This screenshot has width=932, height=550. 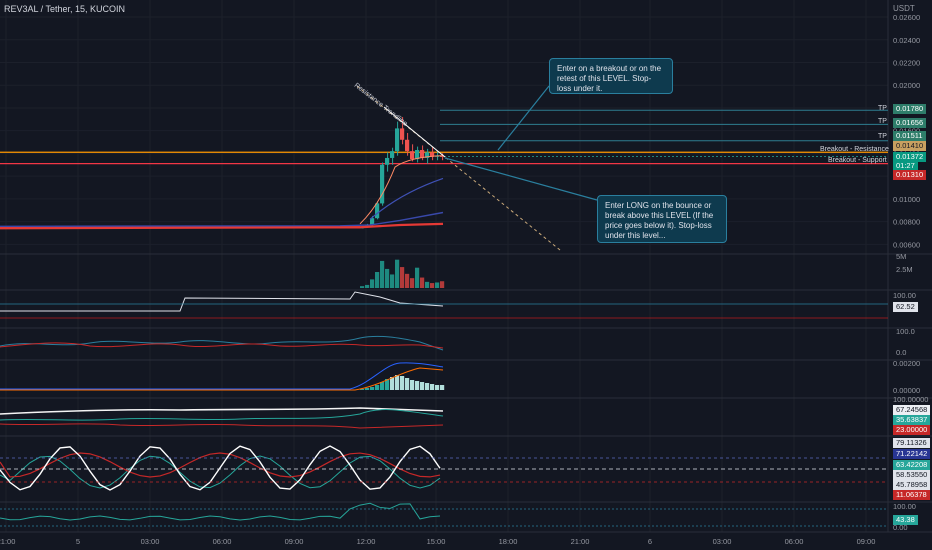 I want to click on ma-slow, so click(x=222, y=219).